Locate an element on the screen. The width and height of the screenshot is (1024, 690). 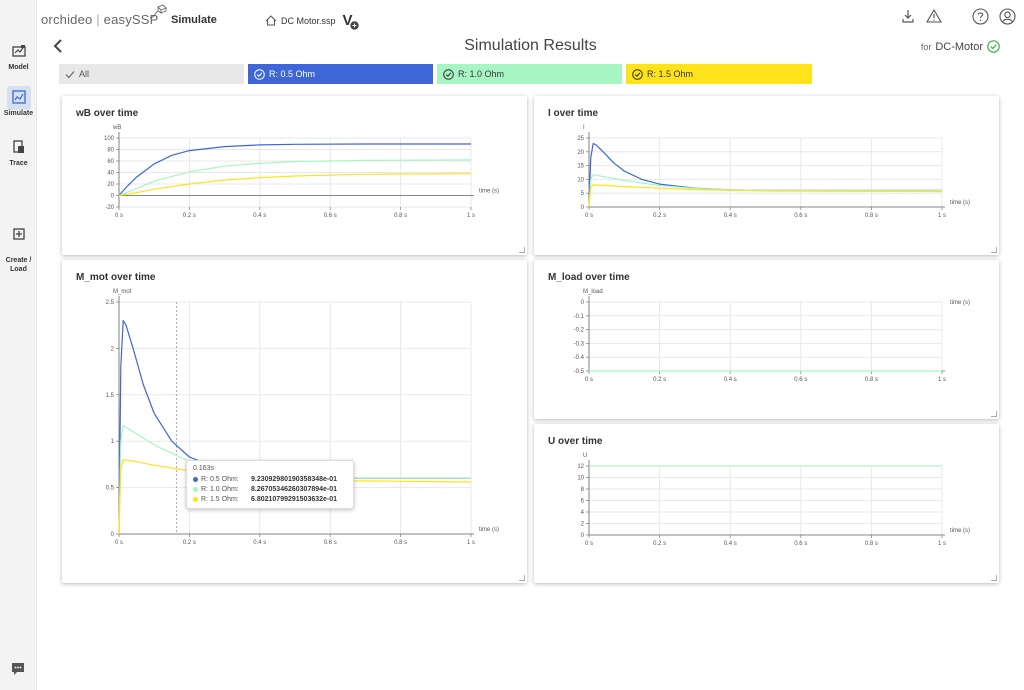
filter-r-1-0: R: 1.0 Ohm is located at coordinates (529, 74).